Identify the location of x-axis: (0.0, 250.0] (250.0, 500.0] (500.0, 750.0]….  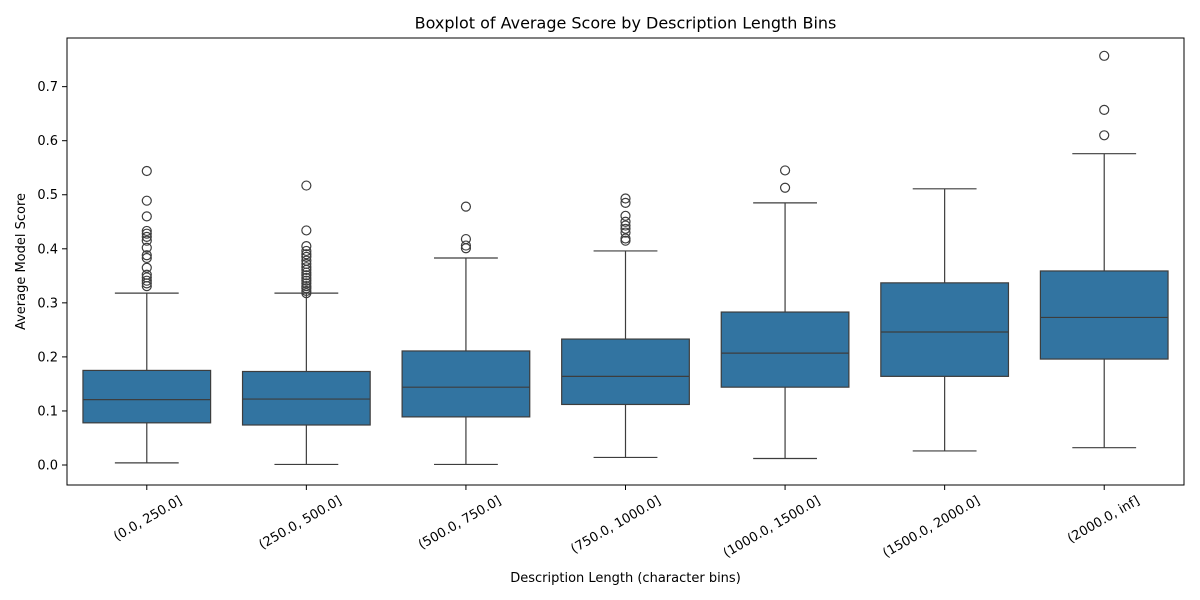
(626, 523).